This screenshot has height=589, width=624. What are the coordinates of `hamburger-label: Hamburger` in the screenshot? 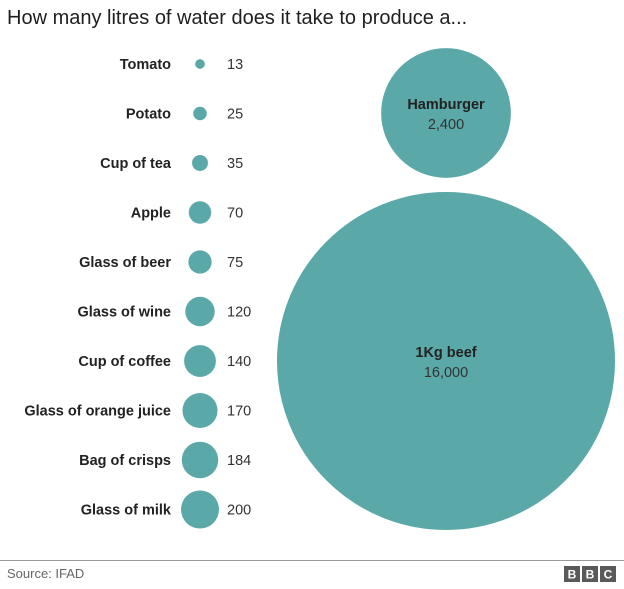 It's located at (446, 105).